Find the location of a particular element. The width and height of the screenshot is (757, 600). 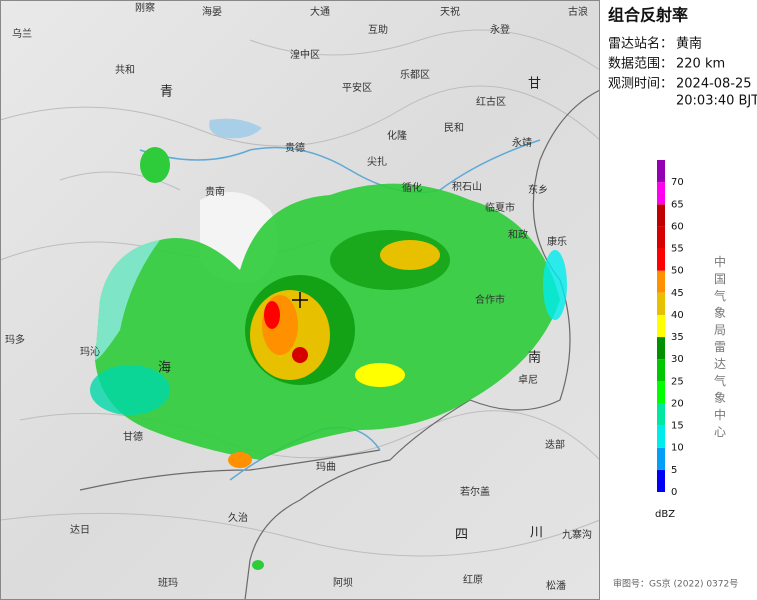

place-label: 循化 is located at coordinates (412, 187).